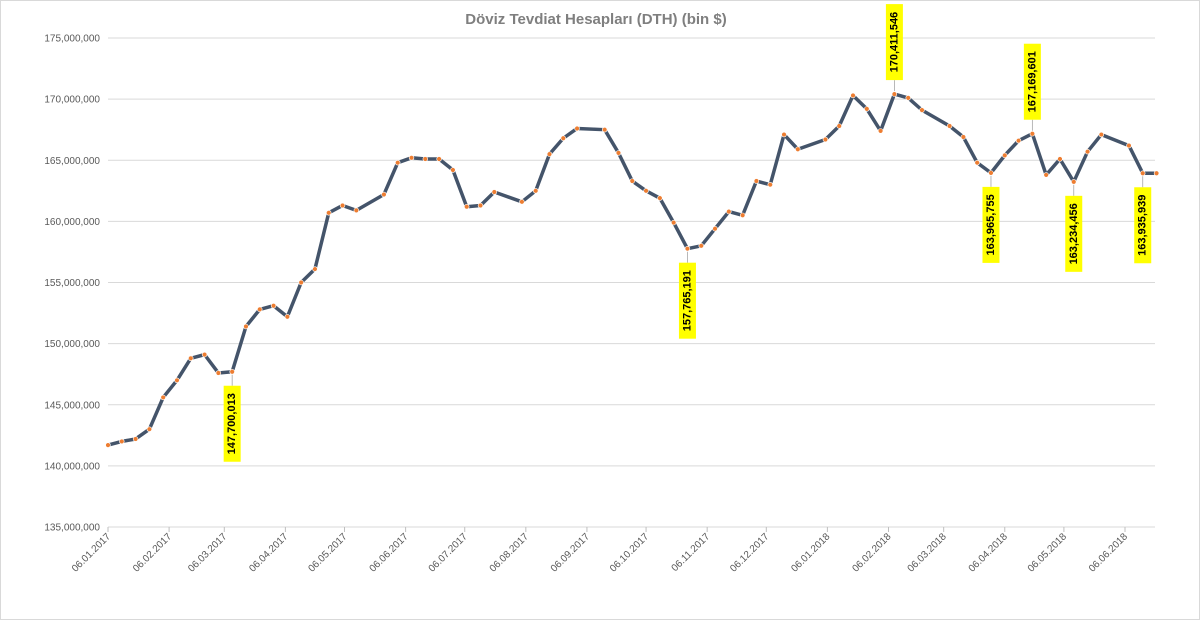 The height and width of the screenshot is (620, 1200). What do you see at coordinates (810, 552) in the screenshot?
I see `x-tick-label: 06.01.2018` at bounding box center [810, 552].